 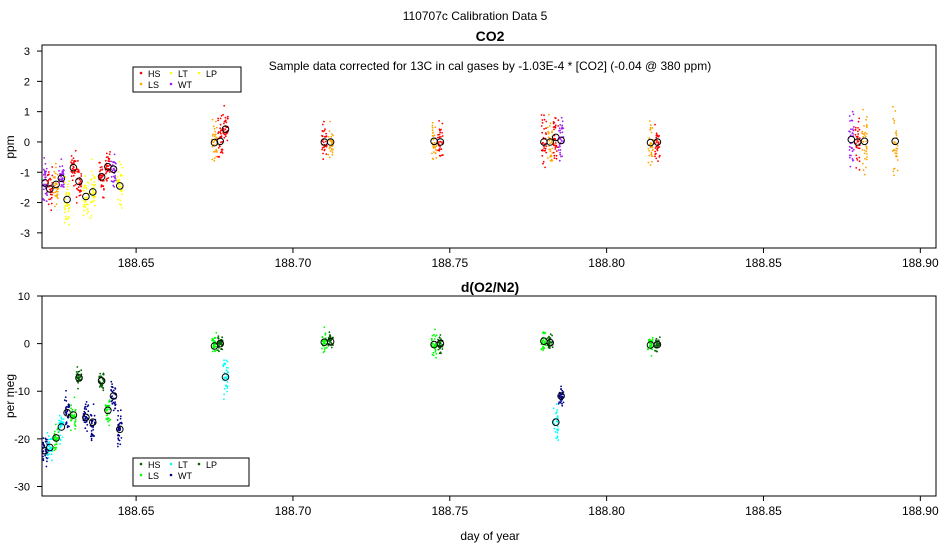 I want to click on legend-label: LT, so click(x=183, y=74).